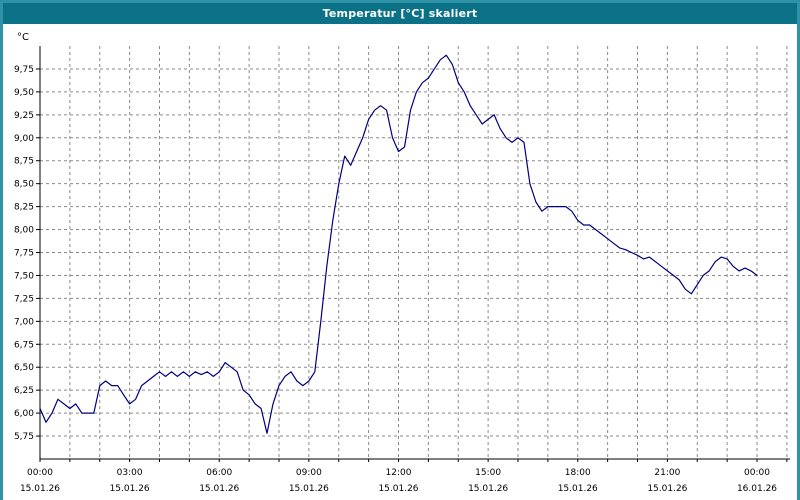  Describe the element at coordinates (24, 208) in the screenshot. I see `svg-text: 8,25` at that location.